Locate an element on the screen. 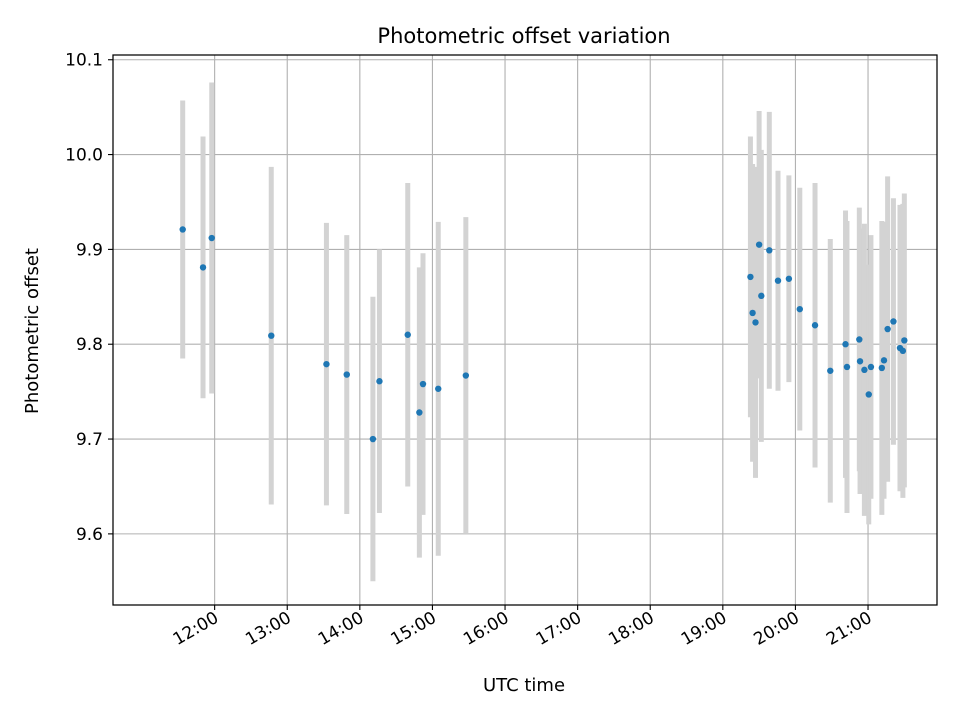 This screenshot has width=960, height=720. chart-title: Photometric offset variation is located at coordinates (523, 36).